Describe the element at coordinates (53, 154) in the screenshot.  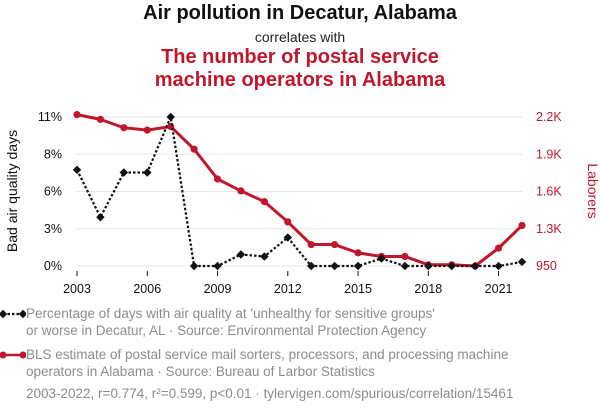
I see `left-axis-tick-label: 8%` at that location.